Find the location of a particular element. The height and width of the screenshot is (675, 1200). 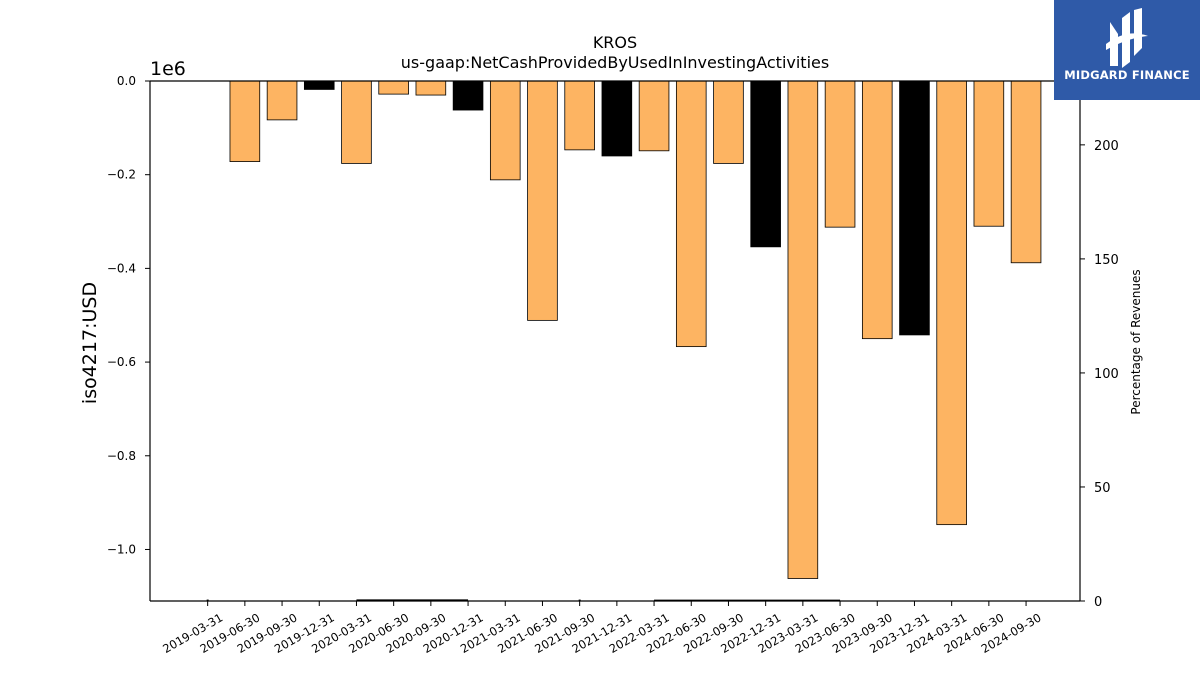

logo-text: MIDGARD FINANCE is located at coordinates (1127, 75).